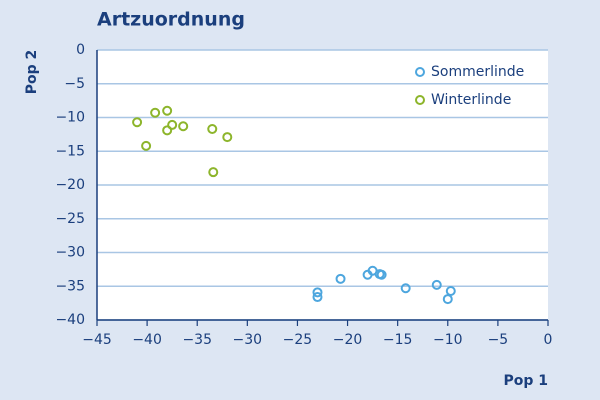 Image resolution: width=600 pixels, height=400 pixels. Describe the element at coordinates (147, 340) in the screenshot. I see `x-tick-label: −40` at that location.